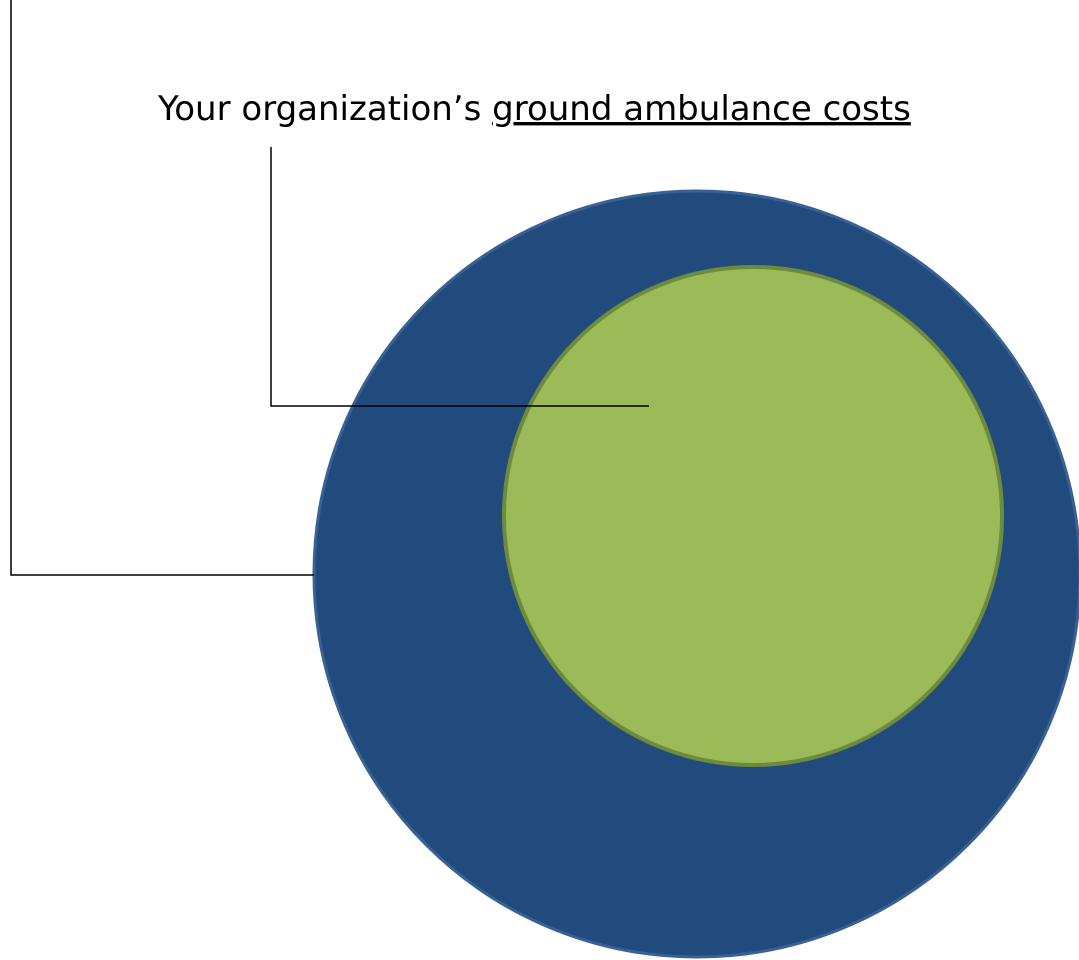  Describe the element at coordinates (324, 109) in the screenshot. I see `label-prefix: Your organization’s` at that location.